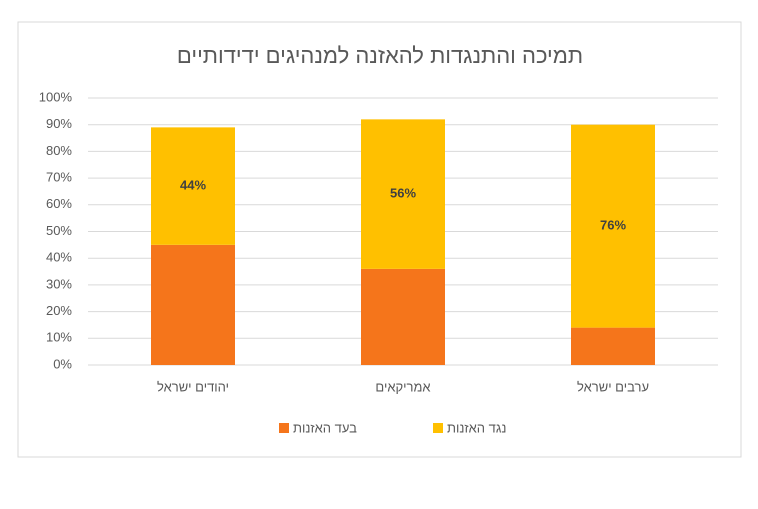 Image resolution: width=758 pixels, height=509 pixels. I want to click on y-tick-label: 70%, so click(59, 177).